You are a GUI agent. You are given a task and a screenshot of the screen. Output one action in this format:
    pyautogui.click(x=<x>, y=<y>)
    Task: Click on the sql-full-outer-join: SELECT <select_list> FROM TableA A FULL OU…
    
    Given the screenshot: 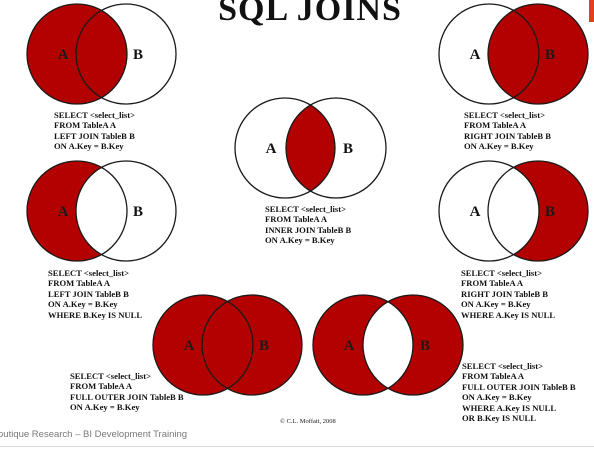 What is the action you would take?
    pyautogui.click(x=127, y=392)
    